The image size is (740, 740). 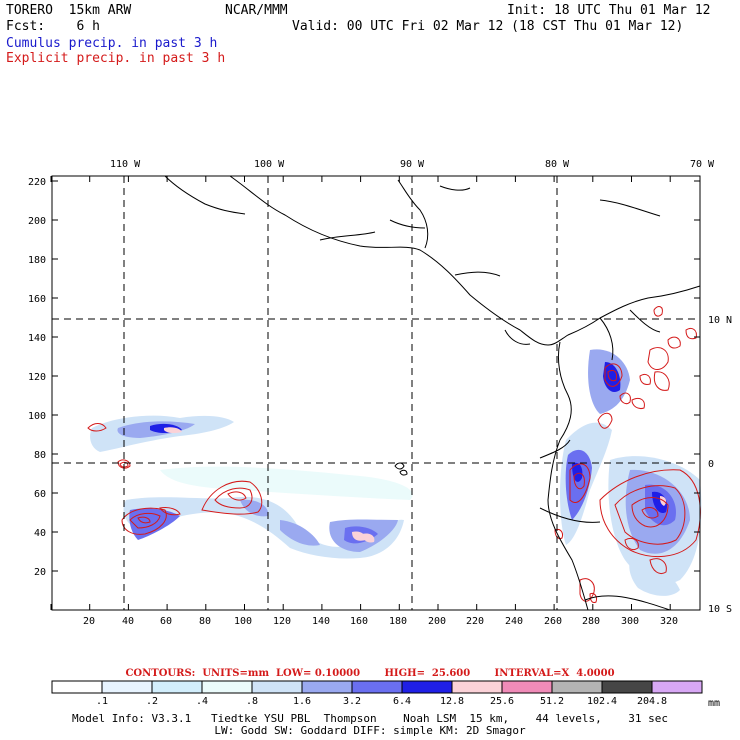 What do you see at coordinates (252, 701) in the screenshot?
I see `colorbar-label: .8` at bounding box center [252, 701].